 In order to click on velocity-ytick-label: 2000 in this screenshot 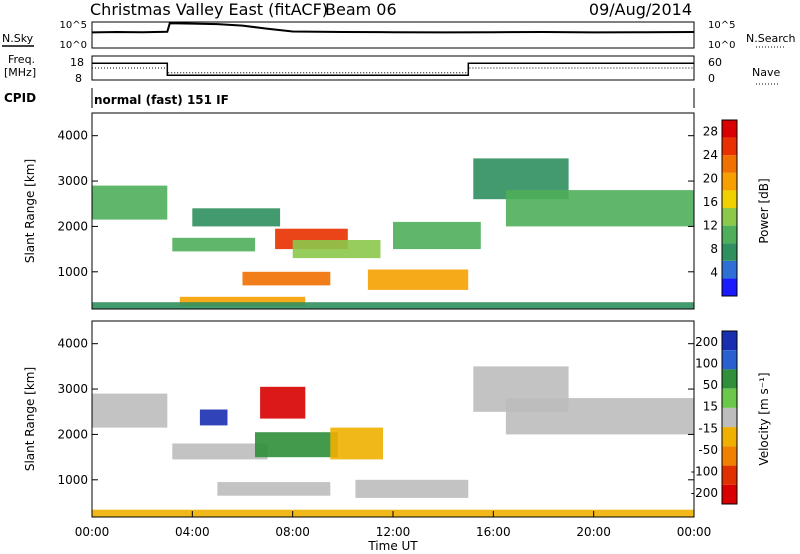, I will do `click(72, 434)`.